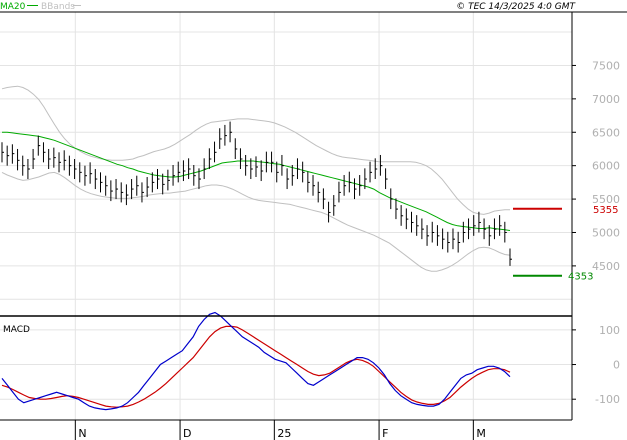 The width and height of the screenshot is (627, 440). Describe the element at coordinates (82, 433) in the screenshot. I see `time-tick-label: N` at that location.